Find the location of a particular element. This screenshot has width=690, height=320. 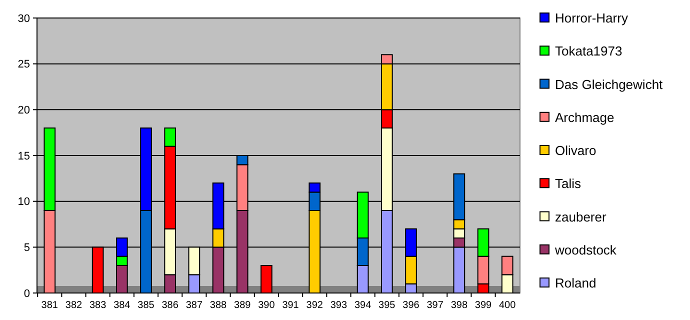

x-tick-label: 386 is located at coordinates (170, 305).